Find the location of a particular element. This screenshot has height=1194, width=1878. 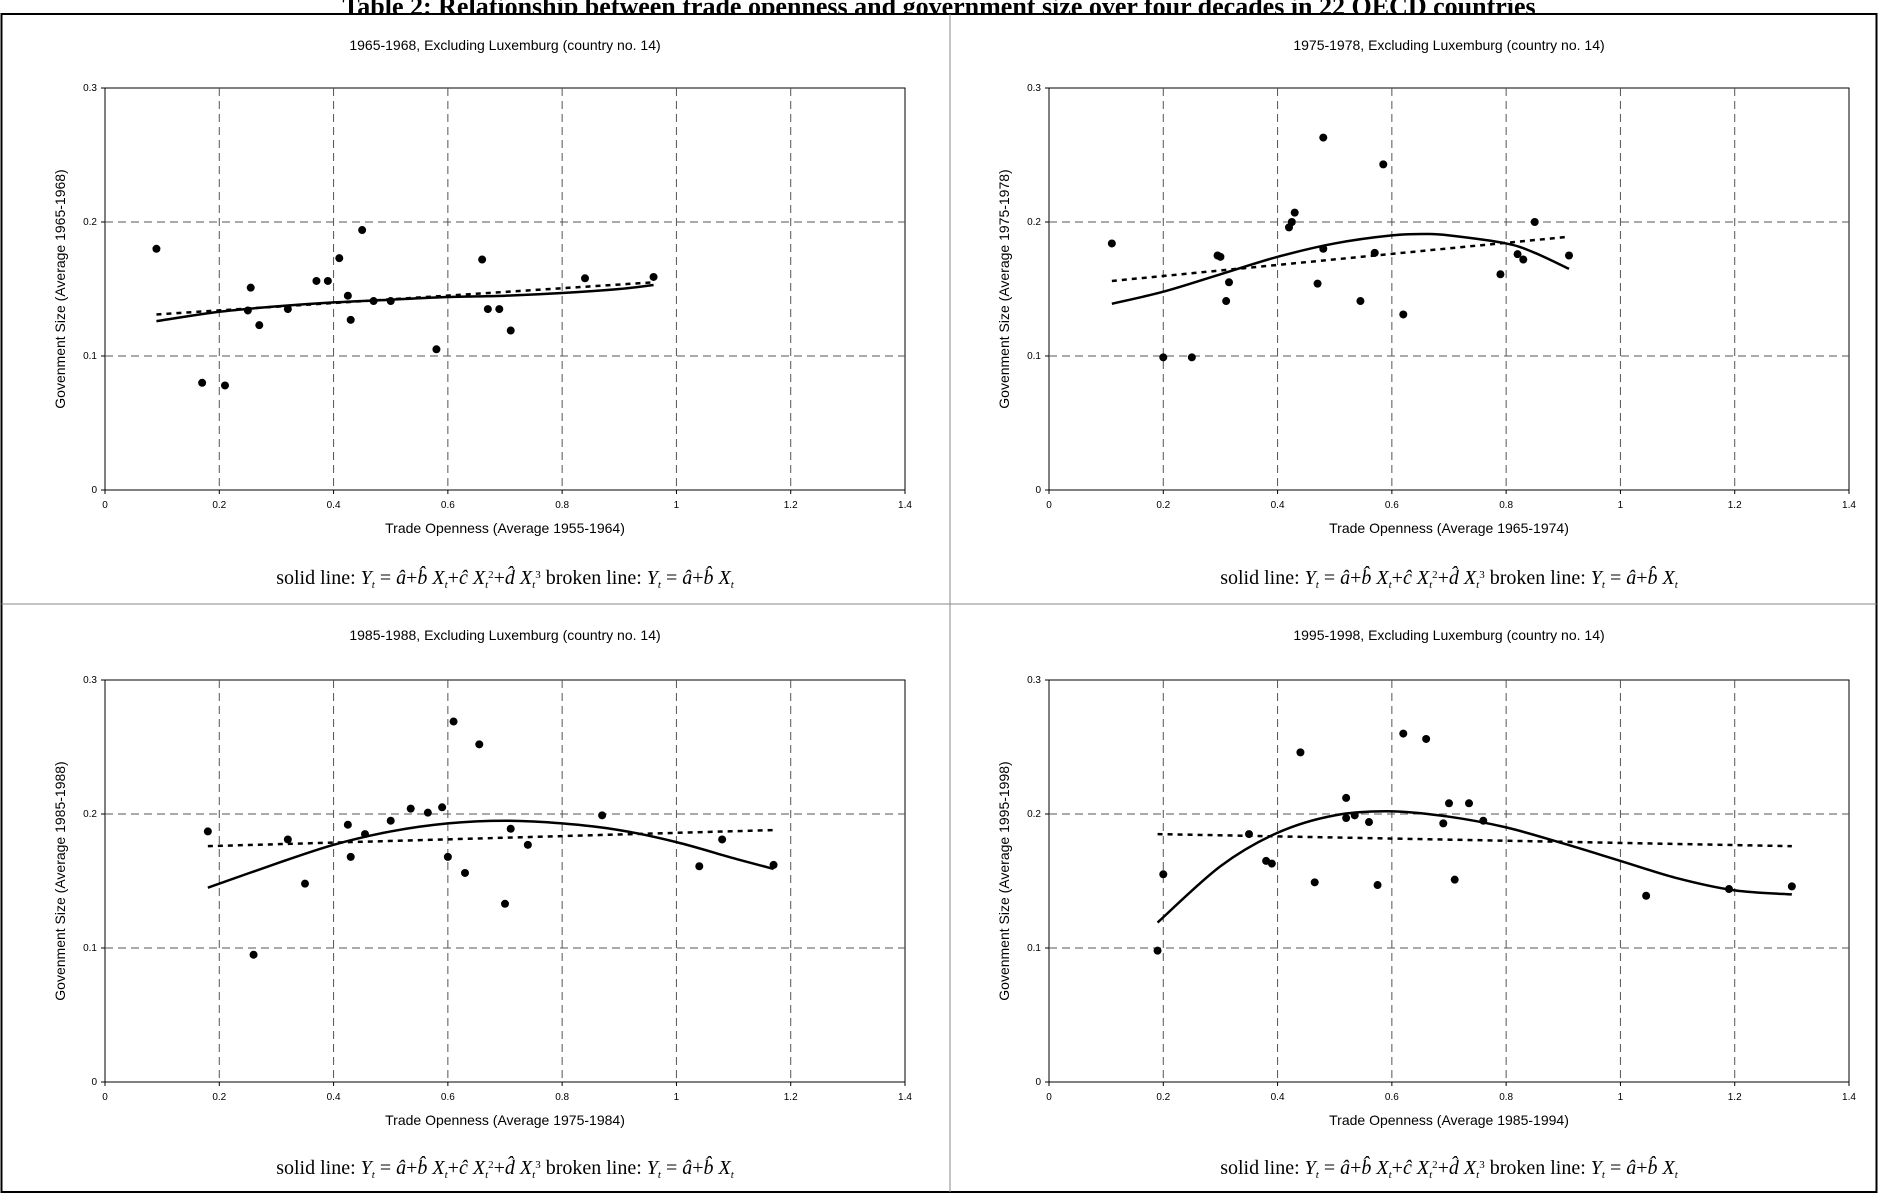

x-axis-label: Trade Openness (Average 1975-1984) is located at coordinates (505, 1120).